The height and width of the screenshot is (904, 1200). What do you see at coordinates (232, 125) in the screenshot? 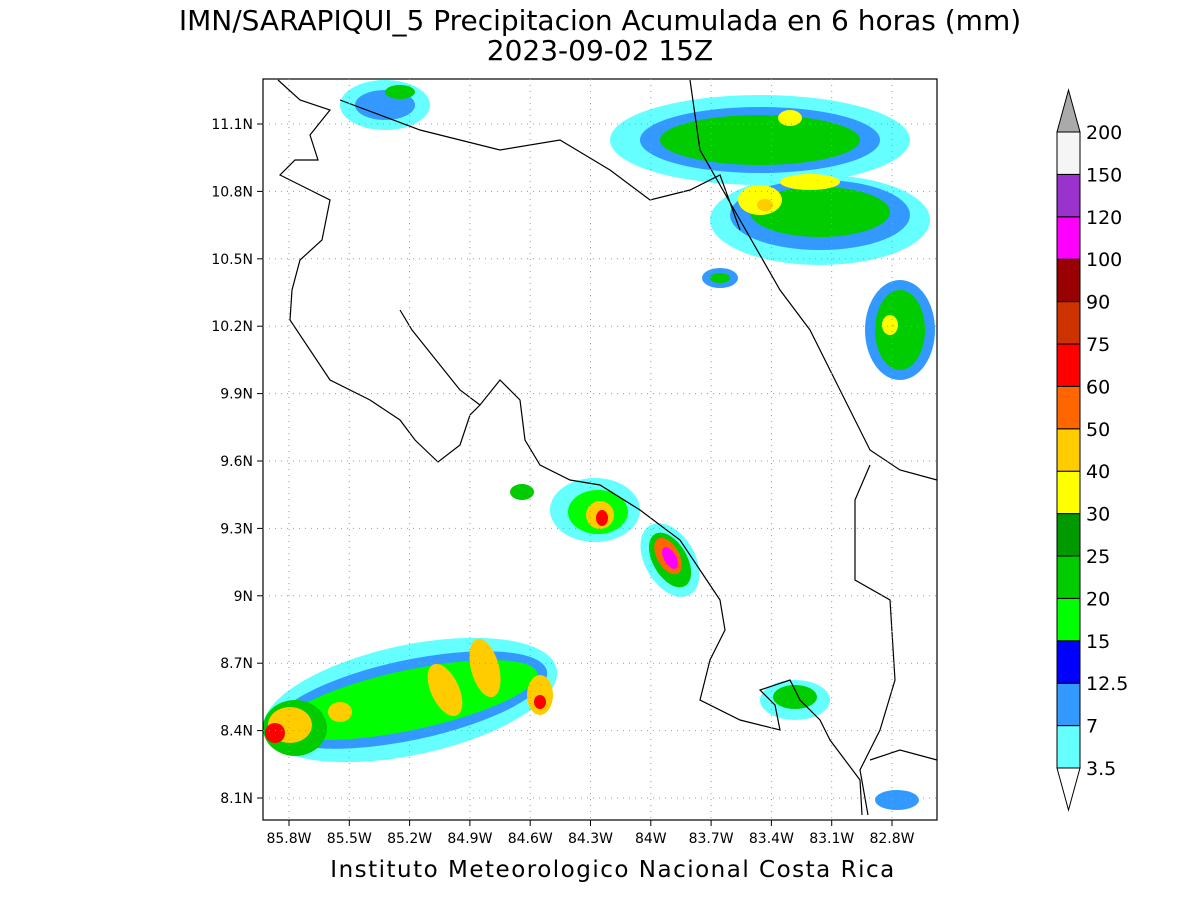
I see `lat-tick-label: 11.1N` at bounding box center [232, 125].